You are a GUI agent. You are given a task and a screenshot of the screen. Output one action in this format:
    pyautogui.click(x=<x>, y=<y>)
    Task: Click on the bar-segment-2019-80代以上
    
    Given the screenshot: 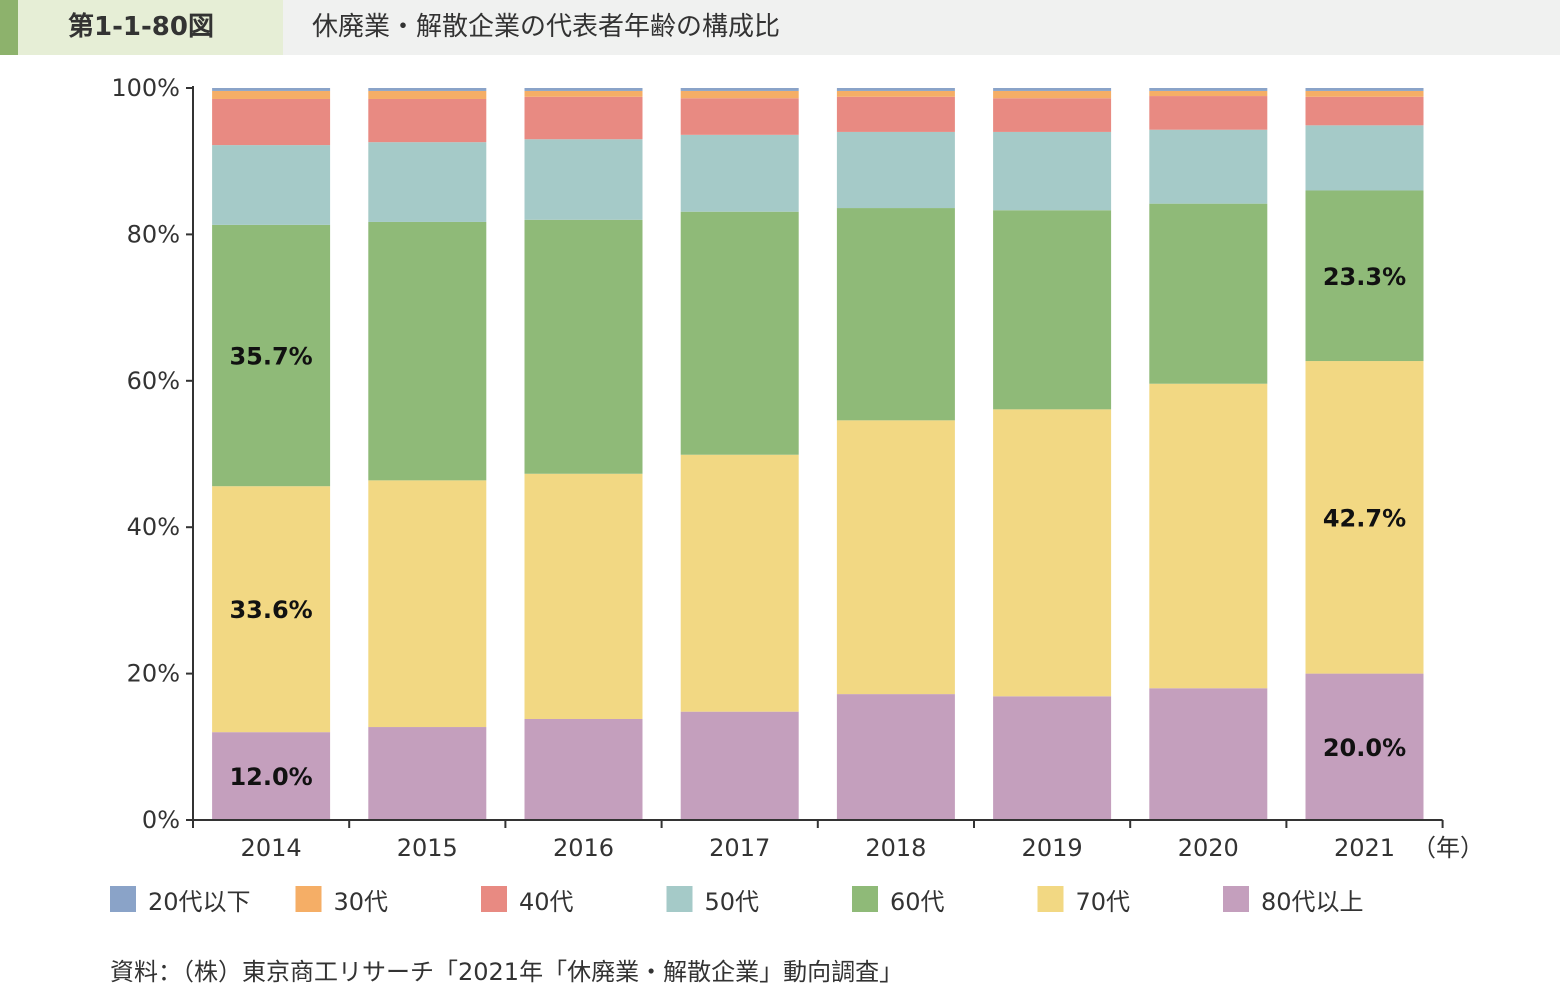 What is the action you would take?
    pyautogui.click(x=1052, y=758)
    